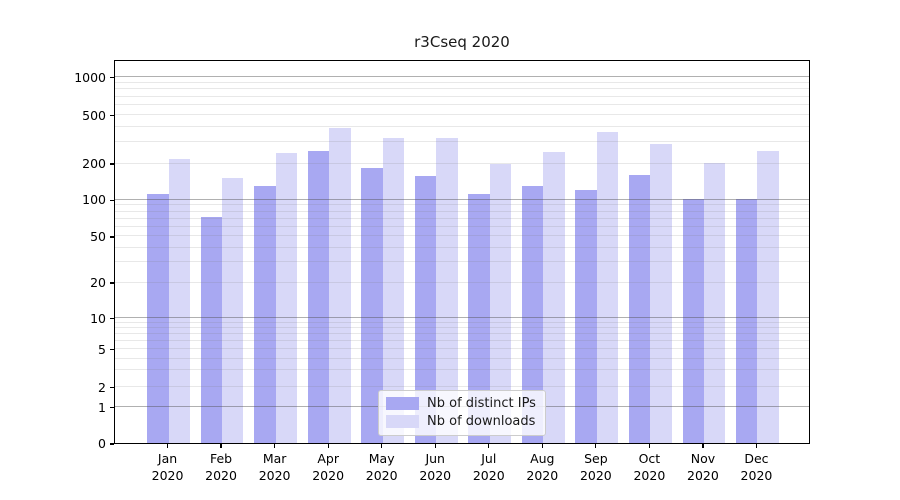  Describe the element at coordinates (595, 467) in the screenshot. I see `x-tick-label: Sep 2020` at that location.